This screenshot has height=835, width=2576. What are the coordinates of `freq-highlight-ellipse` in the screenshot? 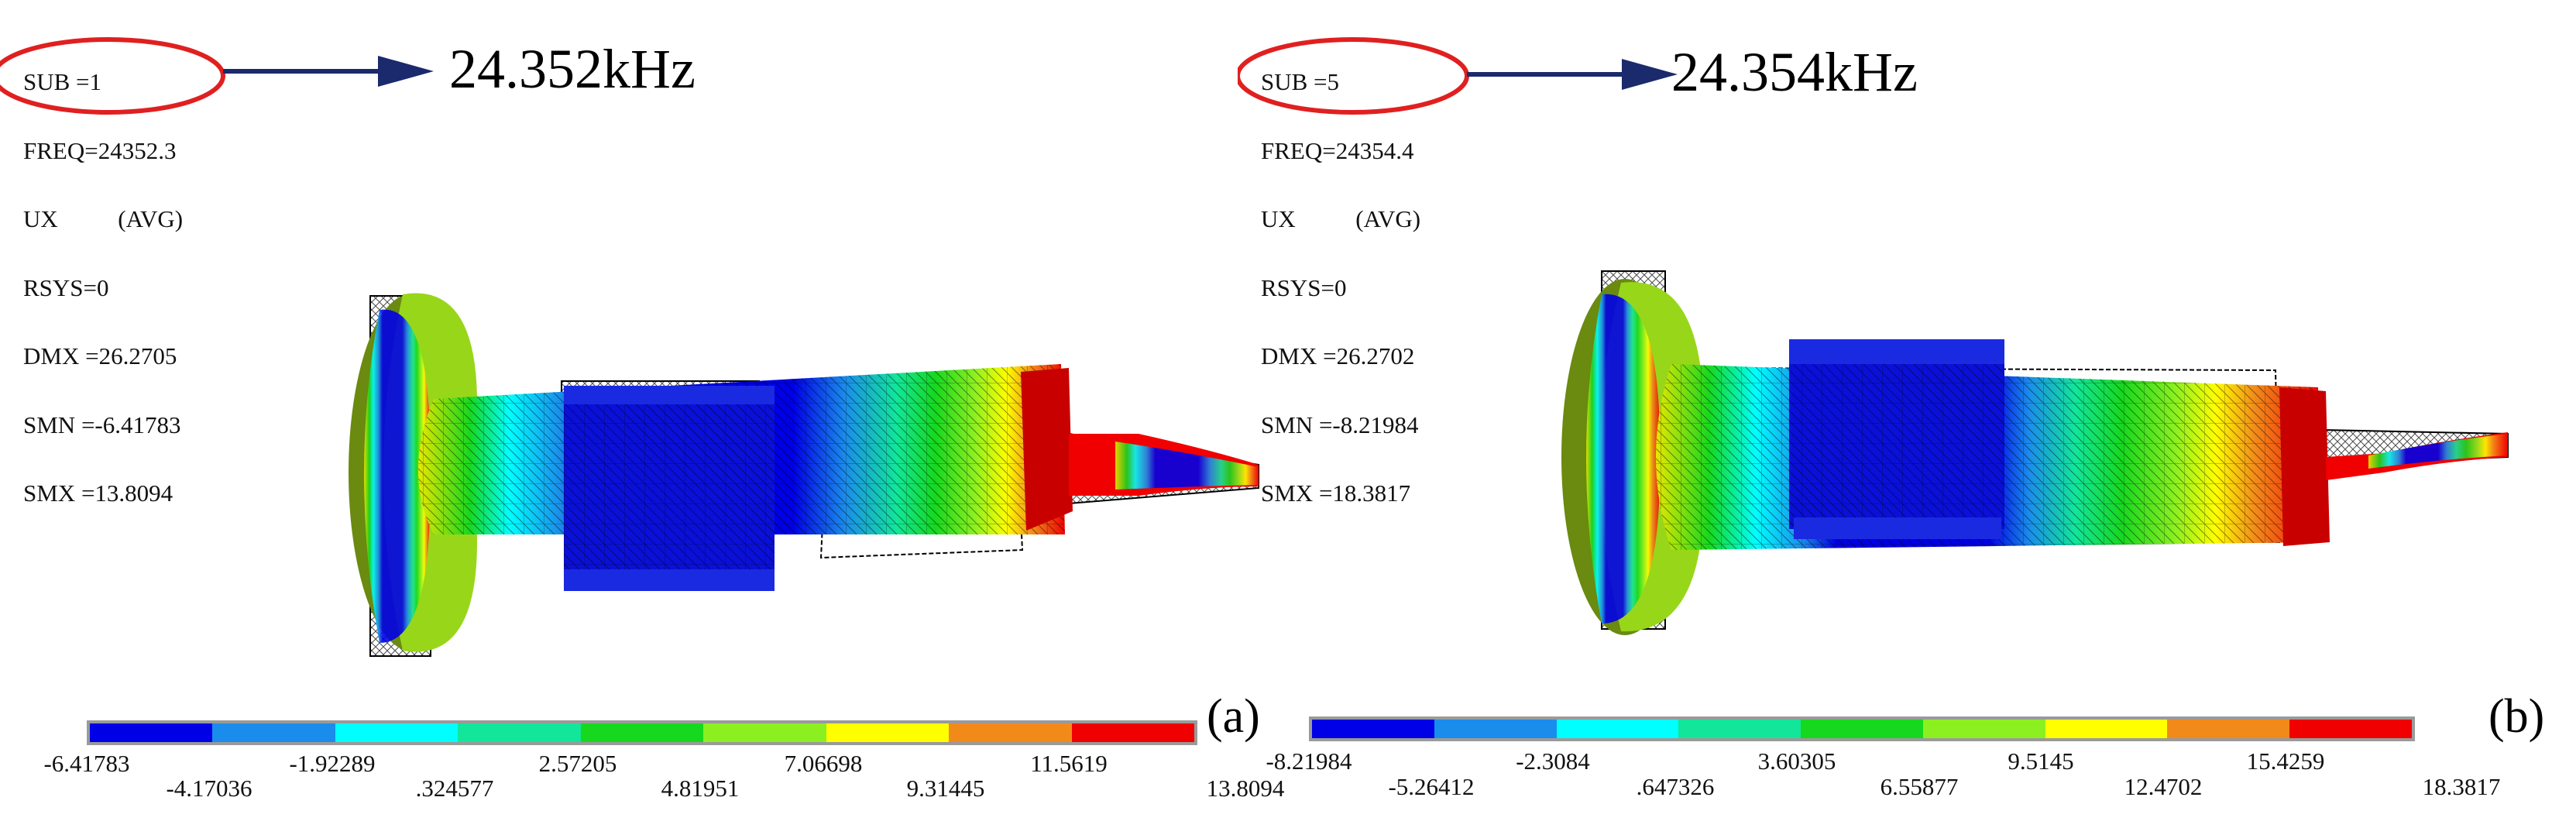 It's located at (113, 76).